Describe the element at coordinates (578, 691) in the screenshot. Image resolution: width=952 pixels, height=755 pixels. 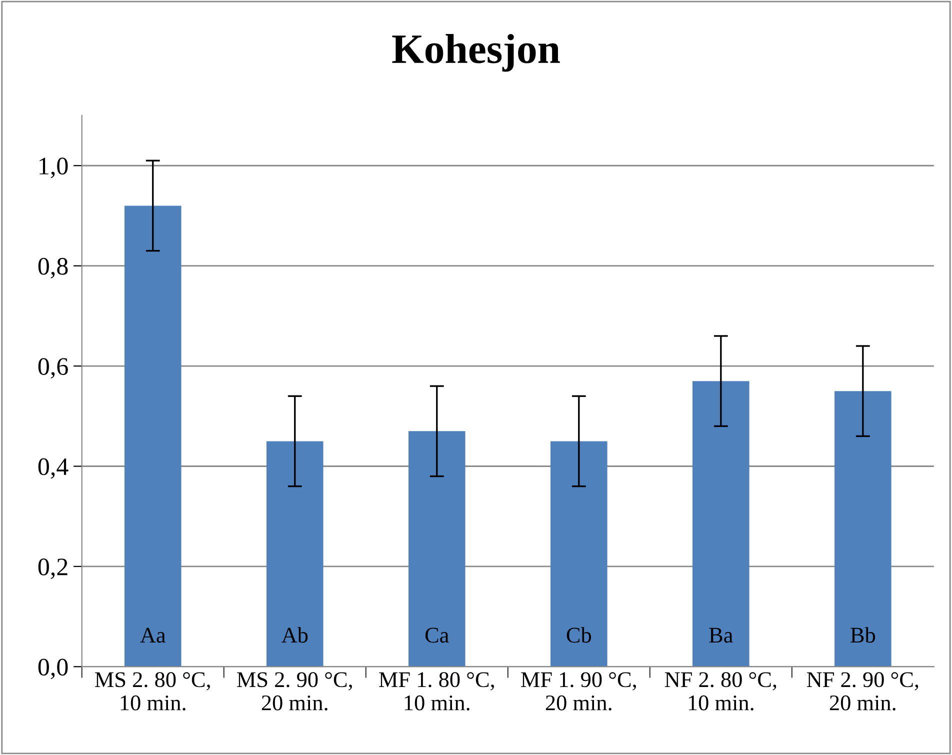
I see `x-tick-label: MF 1. 90 °C, 20 min.` at that location.